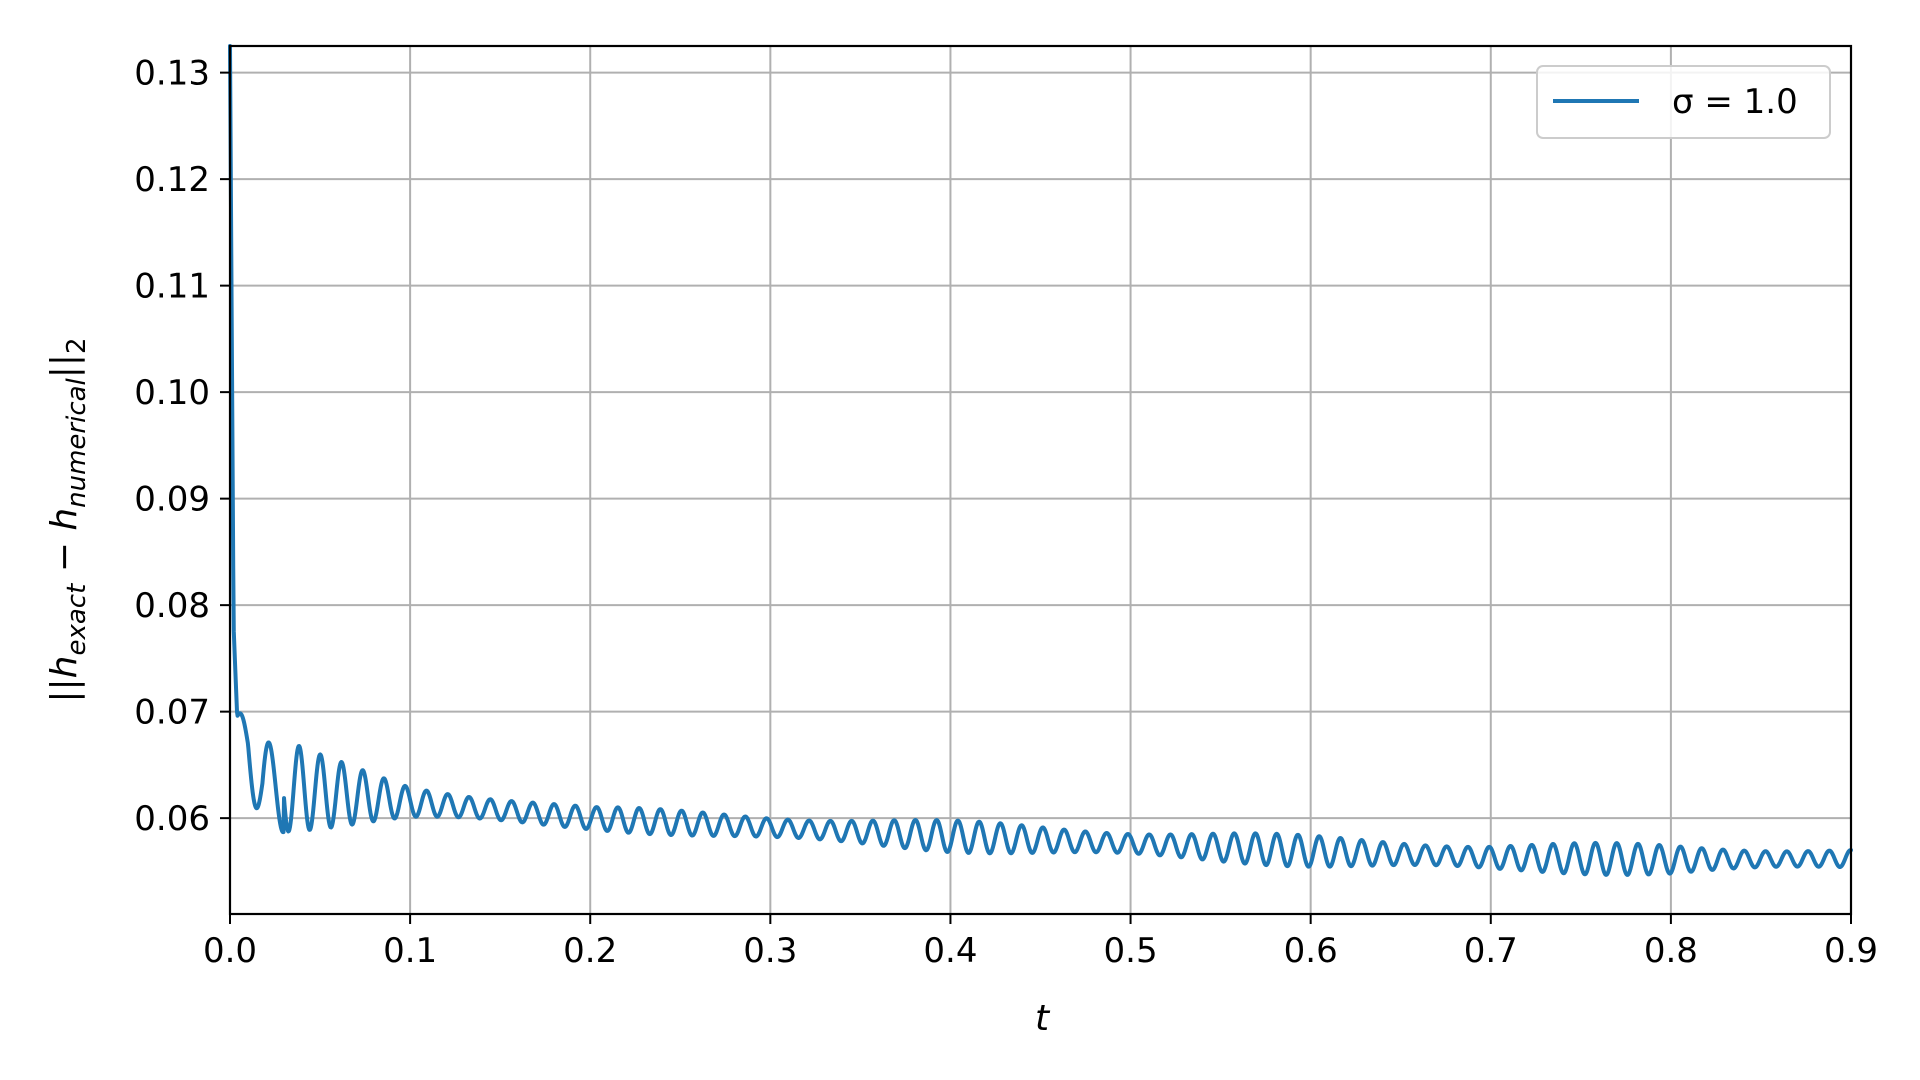 The height and width of the screenshot is (1080, 1920). I want to click on y-label-close: ||, so click(64, 366).